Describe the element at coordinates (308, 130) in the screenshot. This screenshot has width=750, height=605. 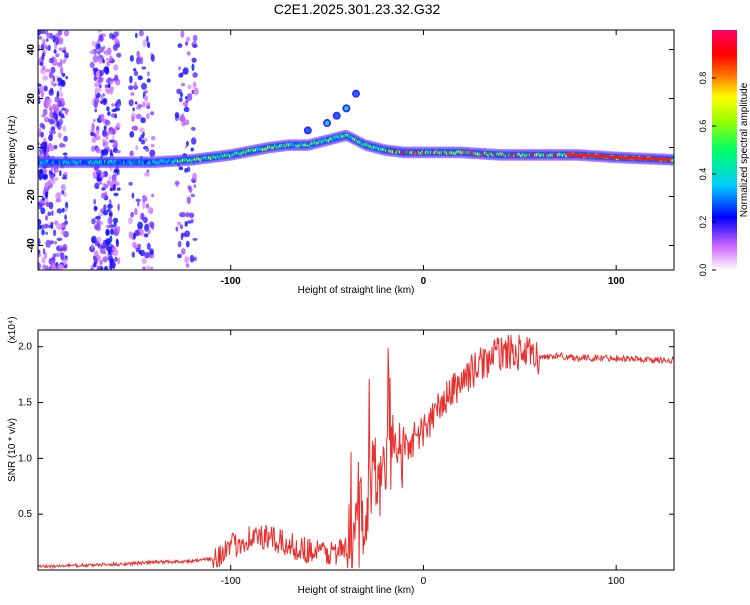
I see `branch-core` at that location.